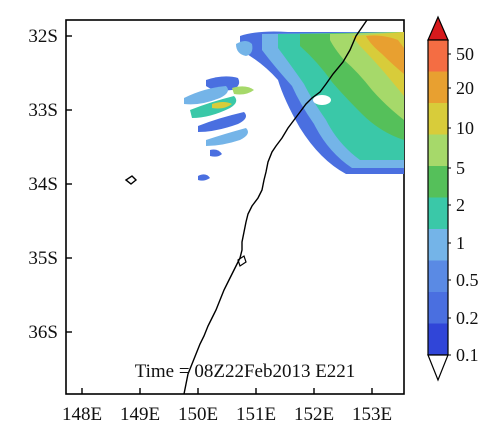 Image resolution: width=500 pixels, height=448 pixels. I want to click on lat-label-33s: 33S, so click(43, 110).